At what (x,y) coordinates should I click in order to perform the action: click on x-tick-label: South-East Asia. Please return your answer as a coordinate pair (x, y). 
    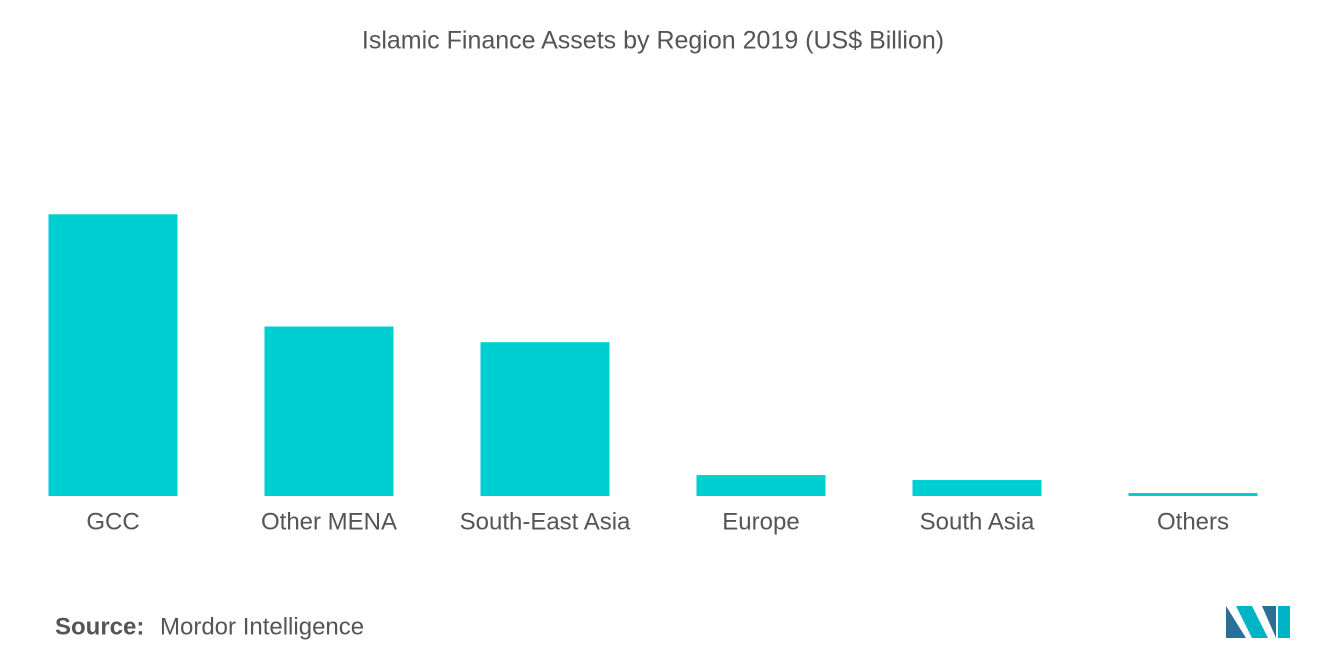
    Looking at the image, I should click on (545, 521).